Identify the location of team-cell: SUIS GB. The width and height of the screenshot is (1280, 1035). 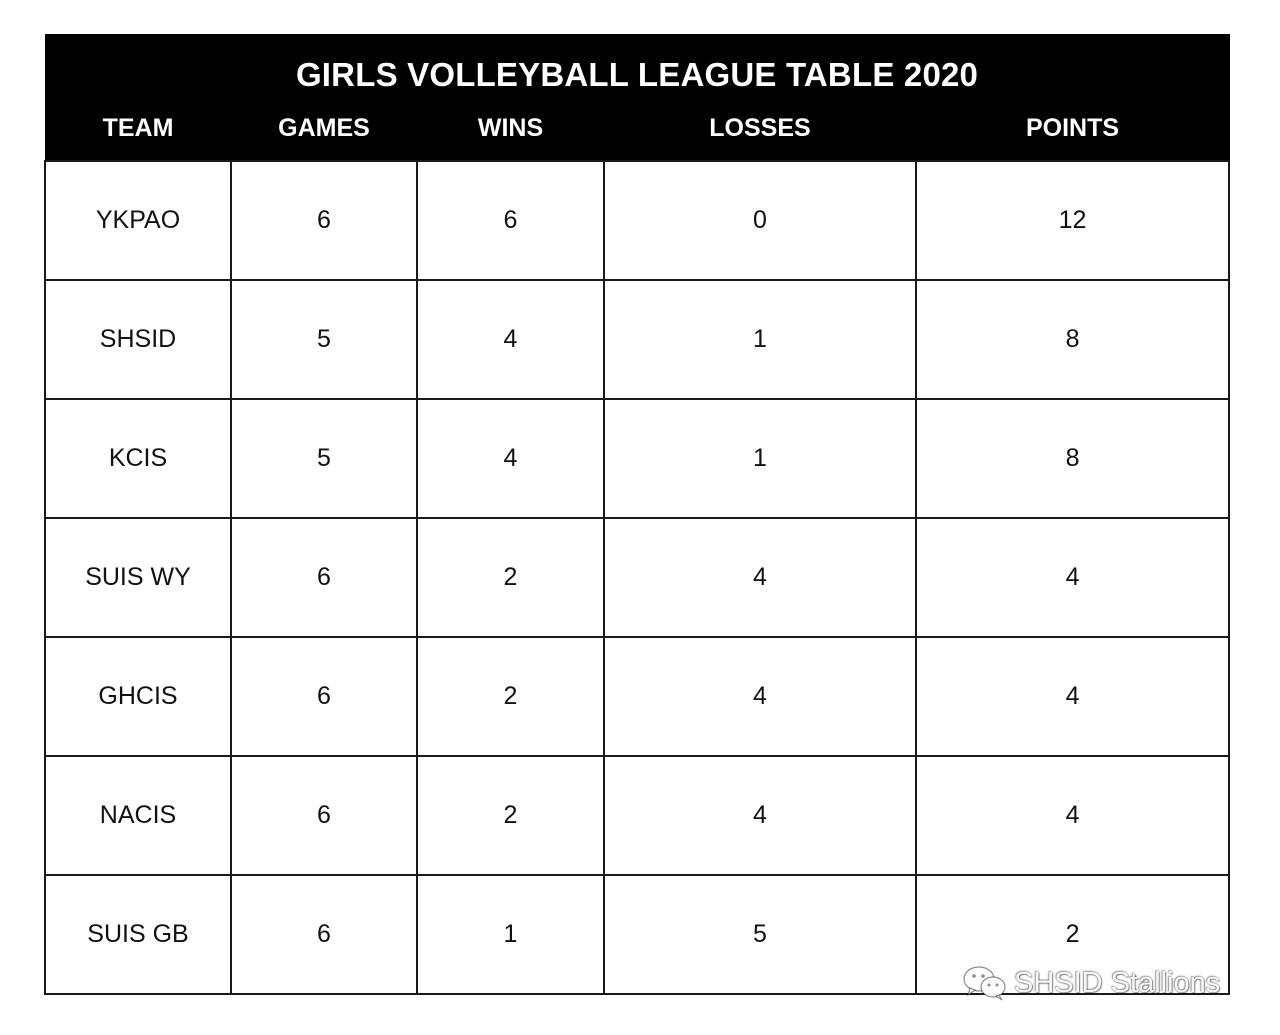
(138, 934).